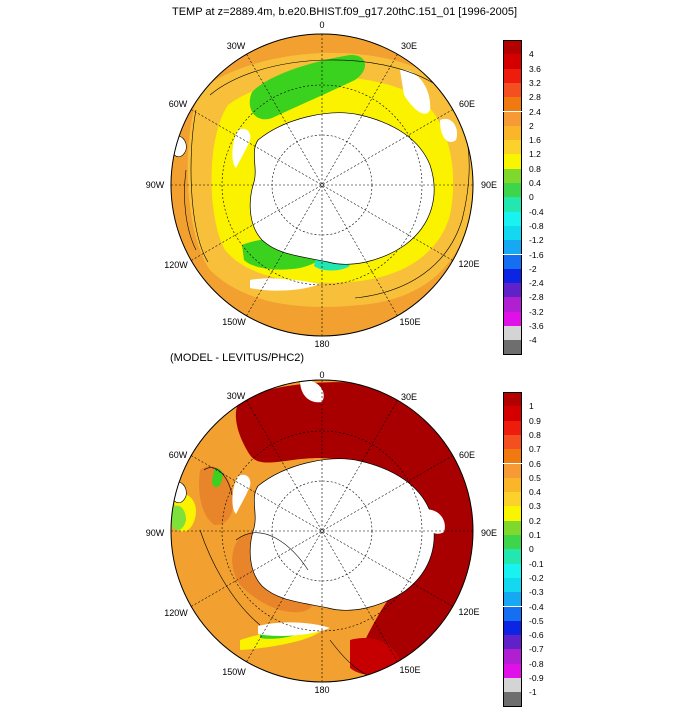 Image resolution: width=700 pixels, height=707 pixels. What do you see at coordinates (241, 148) in the screenshot?
I see `antarctic-peninsula` at bounding box center [241, 148].